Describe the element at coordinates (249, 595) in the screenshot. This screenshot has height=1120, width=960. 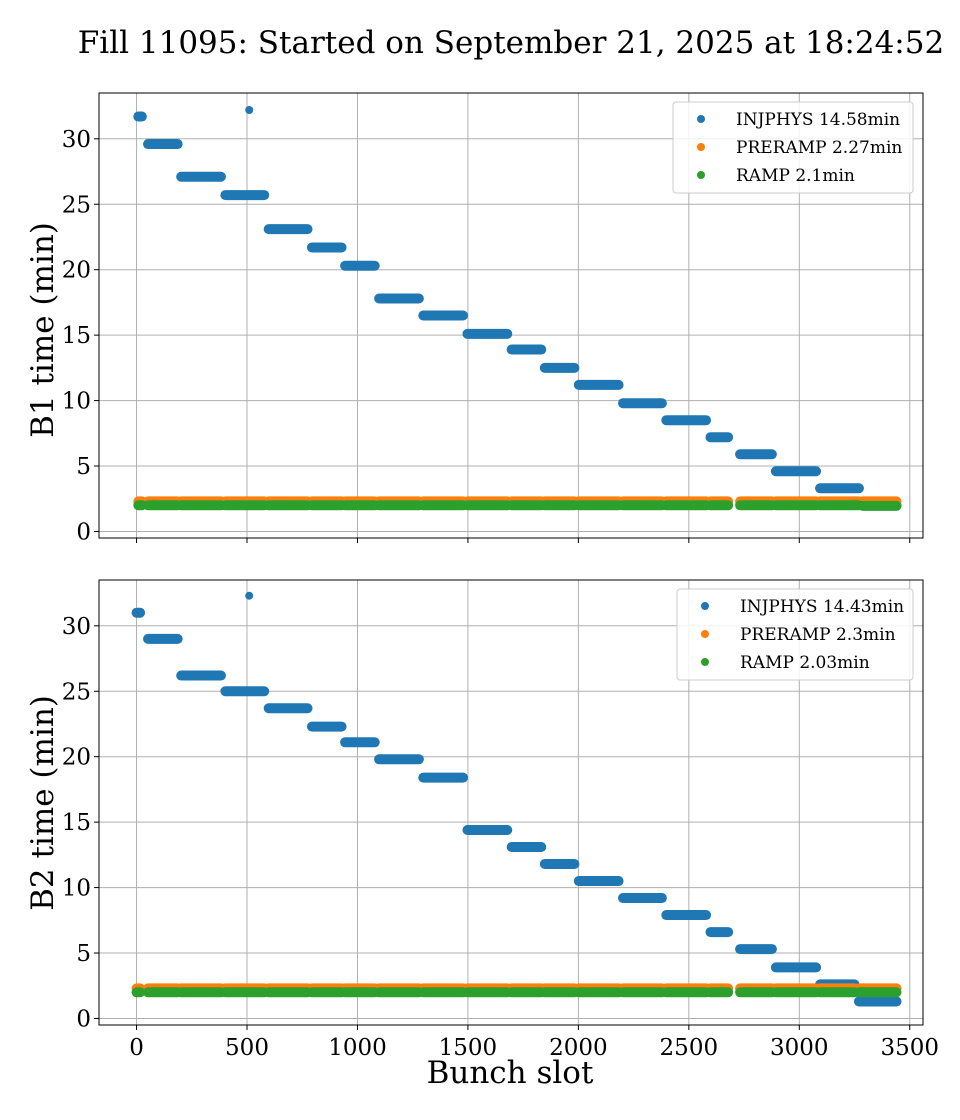
I see `data-point` at that location.